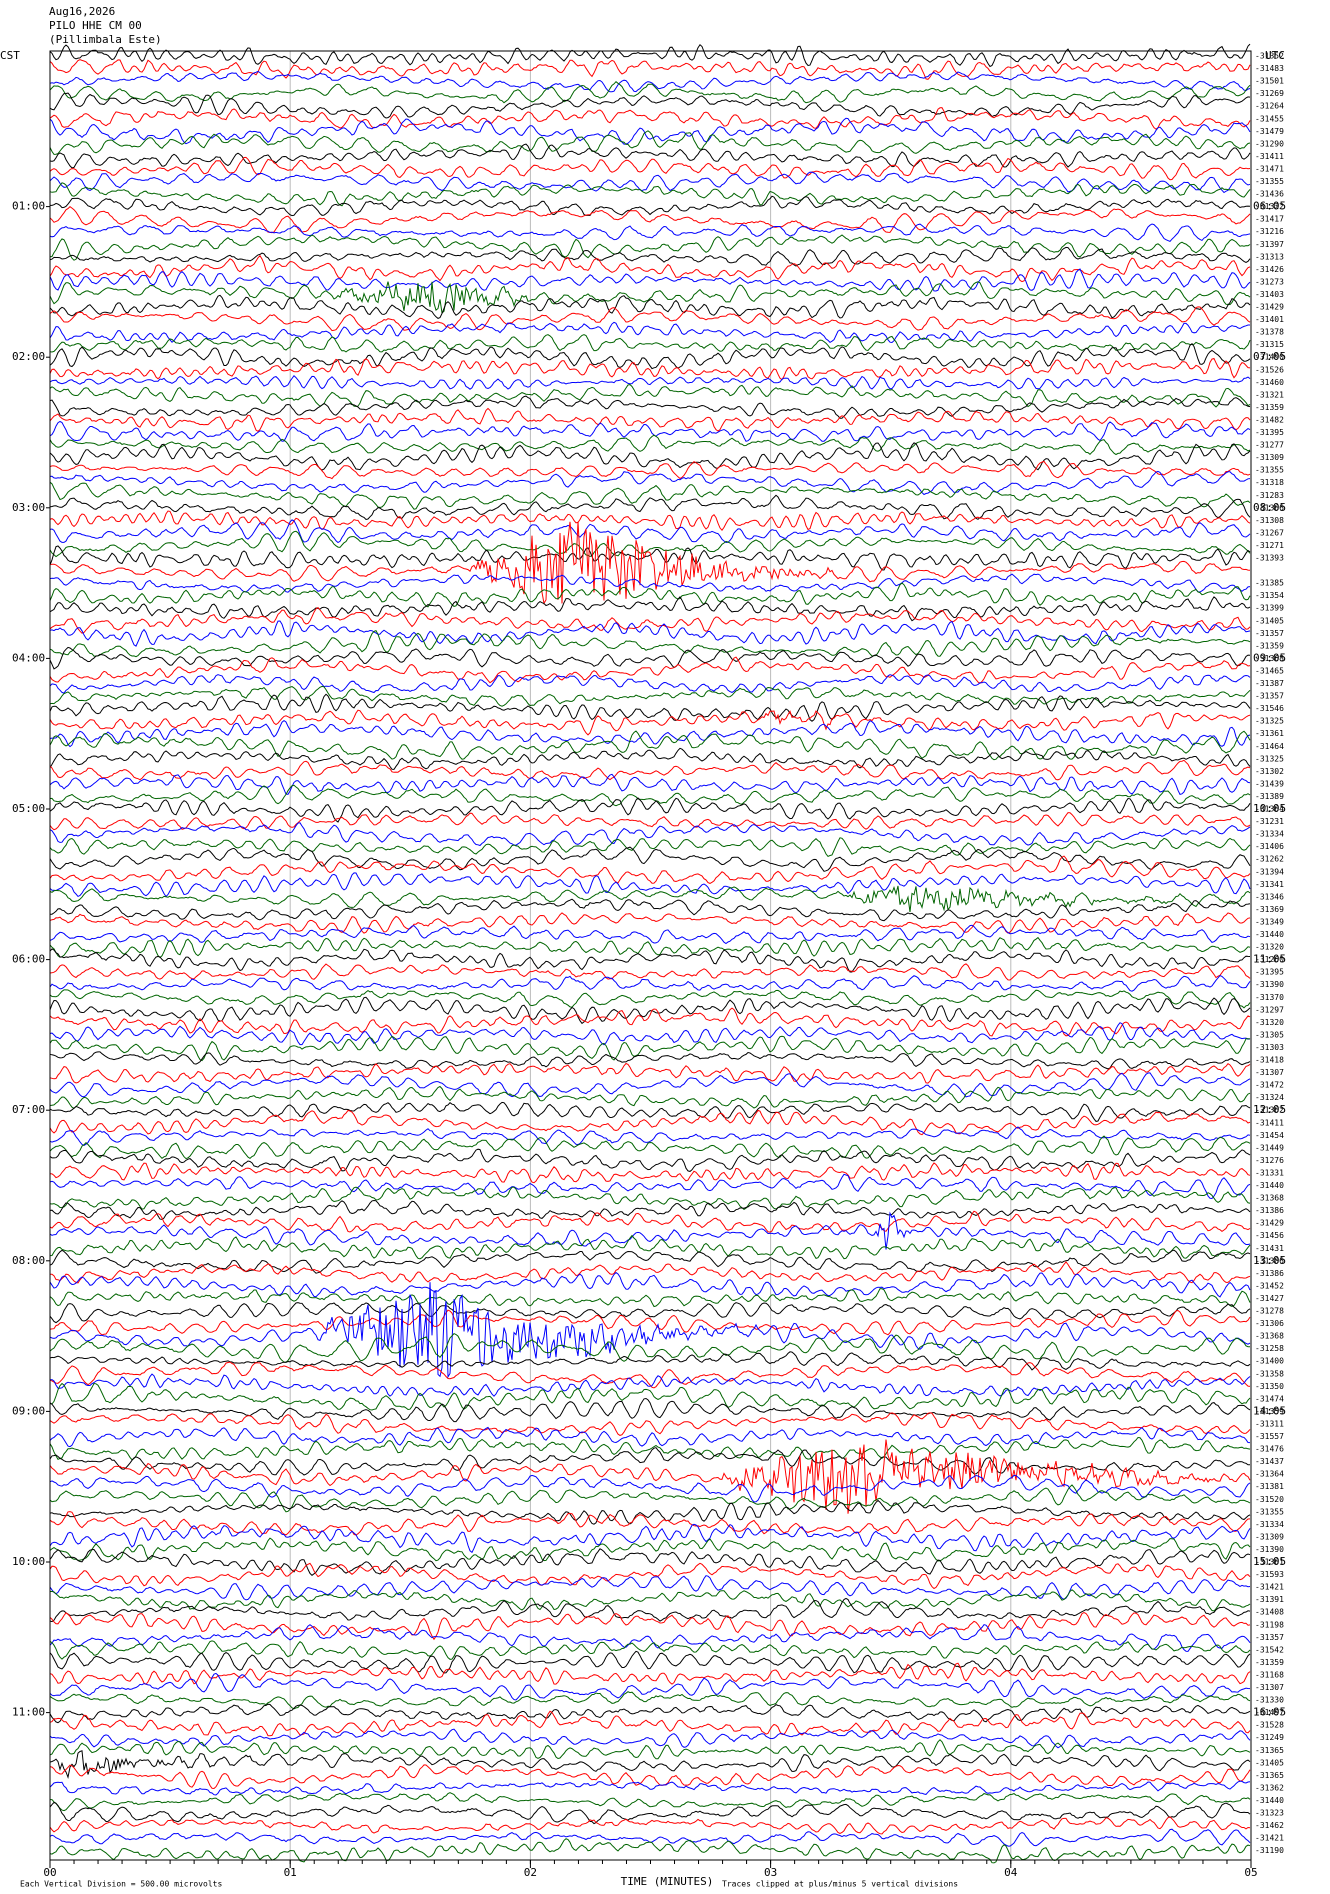 The width and height of the screenshot is (1330, 1894). I want to click on trace-offset: -31406, so click(1269, 846).